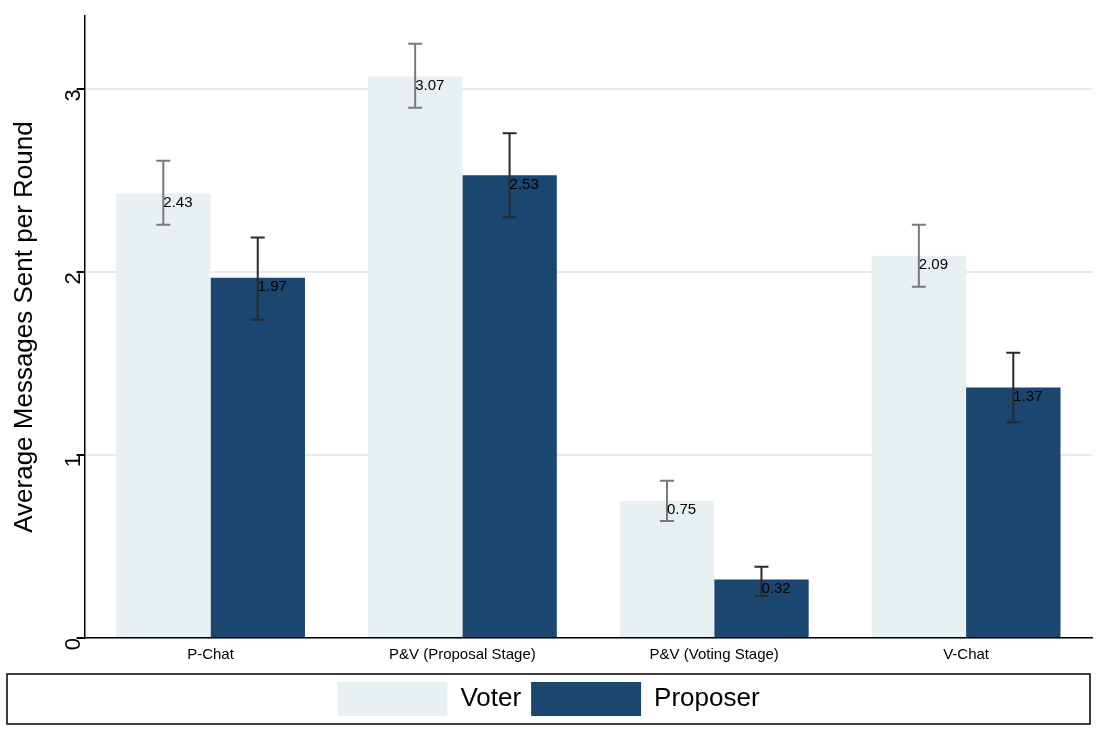 Image resolution: width=1102 pixels, height=731 pixels. I want to click on data-label: 0.75, so click(682, 509).